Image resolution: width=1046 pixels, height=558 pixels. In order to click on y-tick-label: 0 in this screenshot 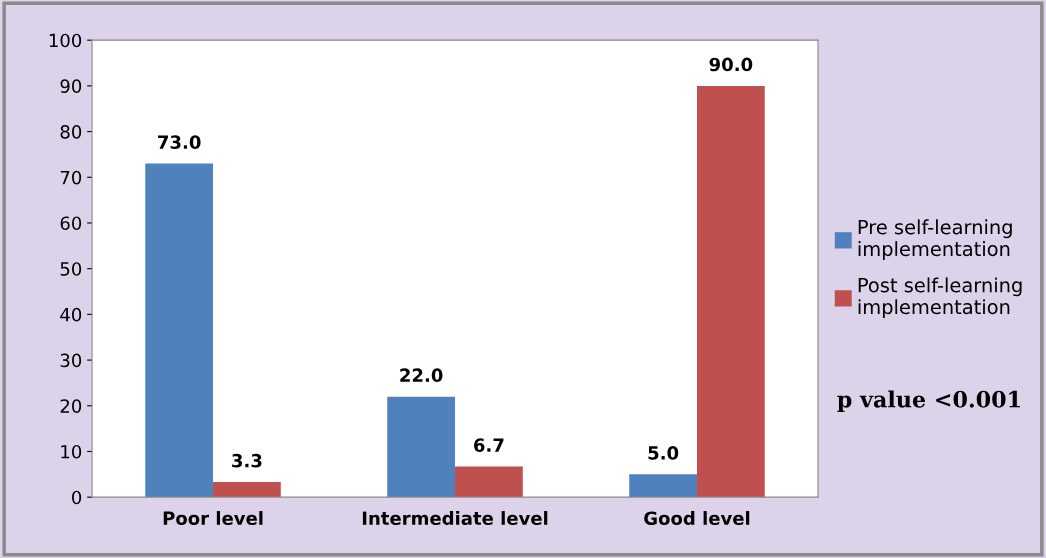, I will do `click(77, 497)`.